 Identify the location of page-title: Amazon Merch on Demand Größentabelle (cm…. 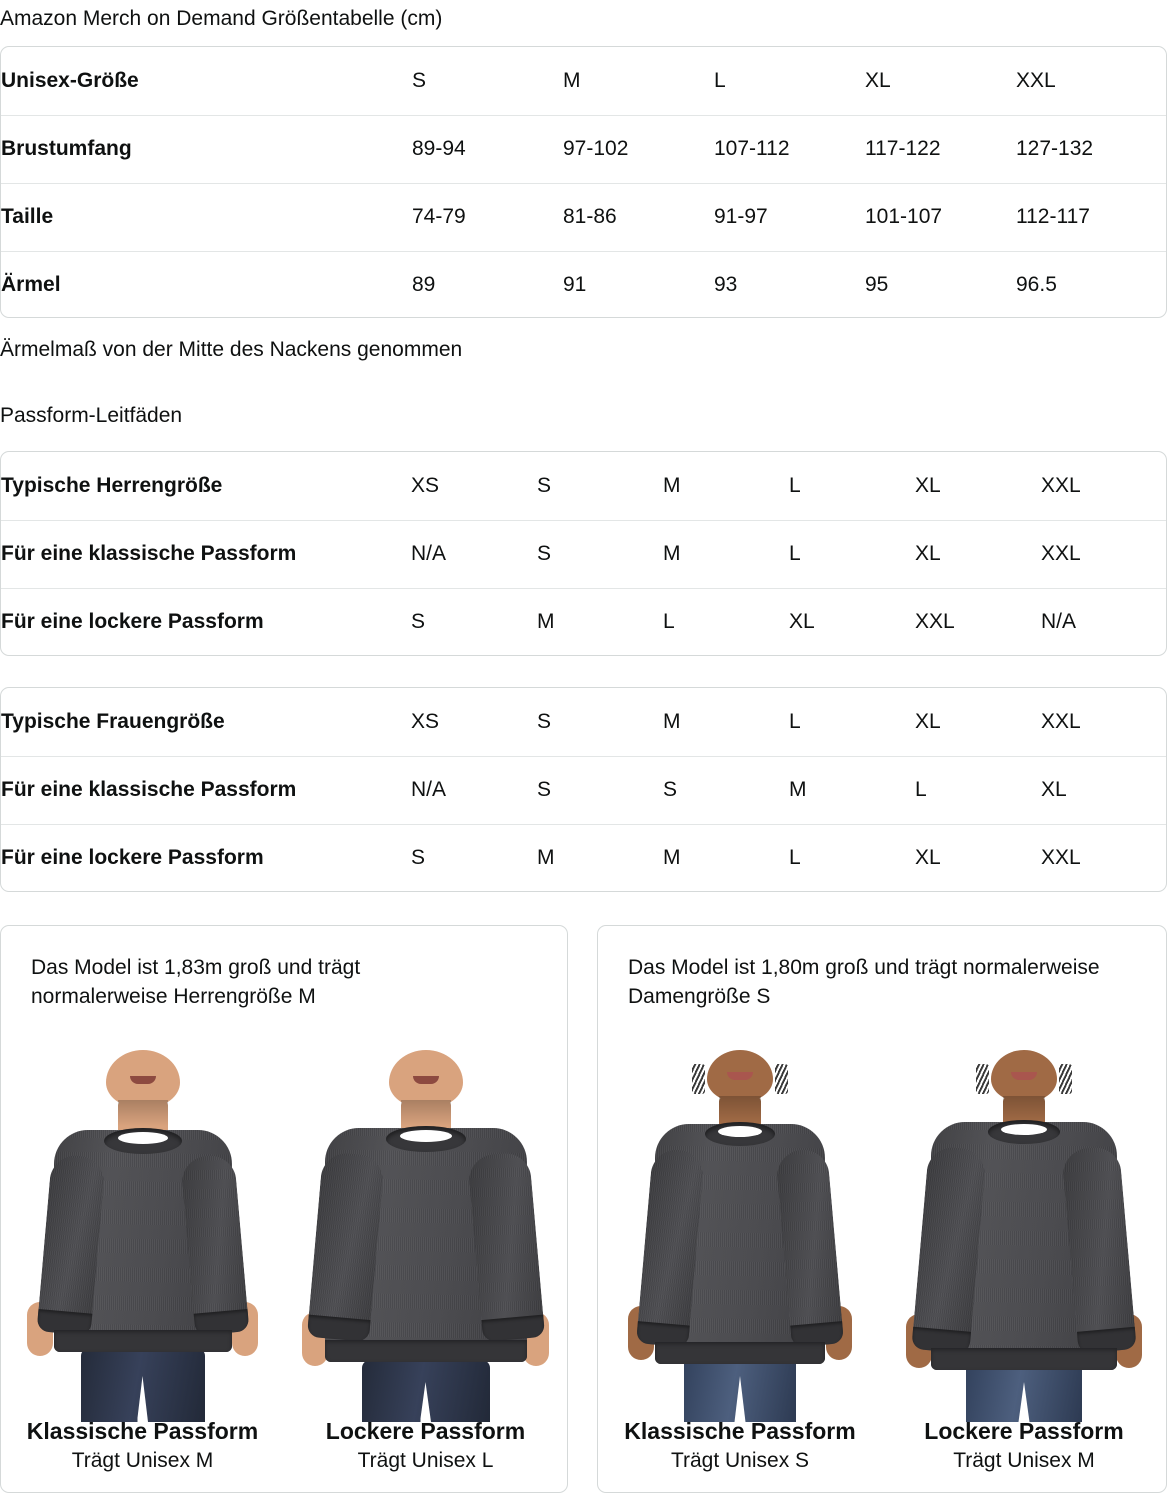
(221, 18).